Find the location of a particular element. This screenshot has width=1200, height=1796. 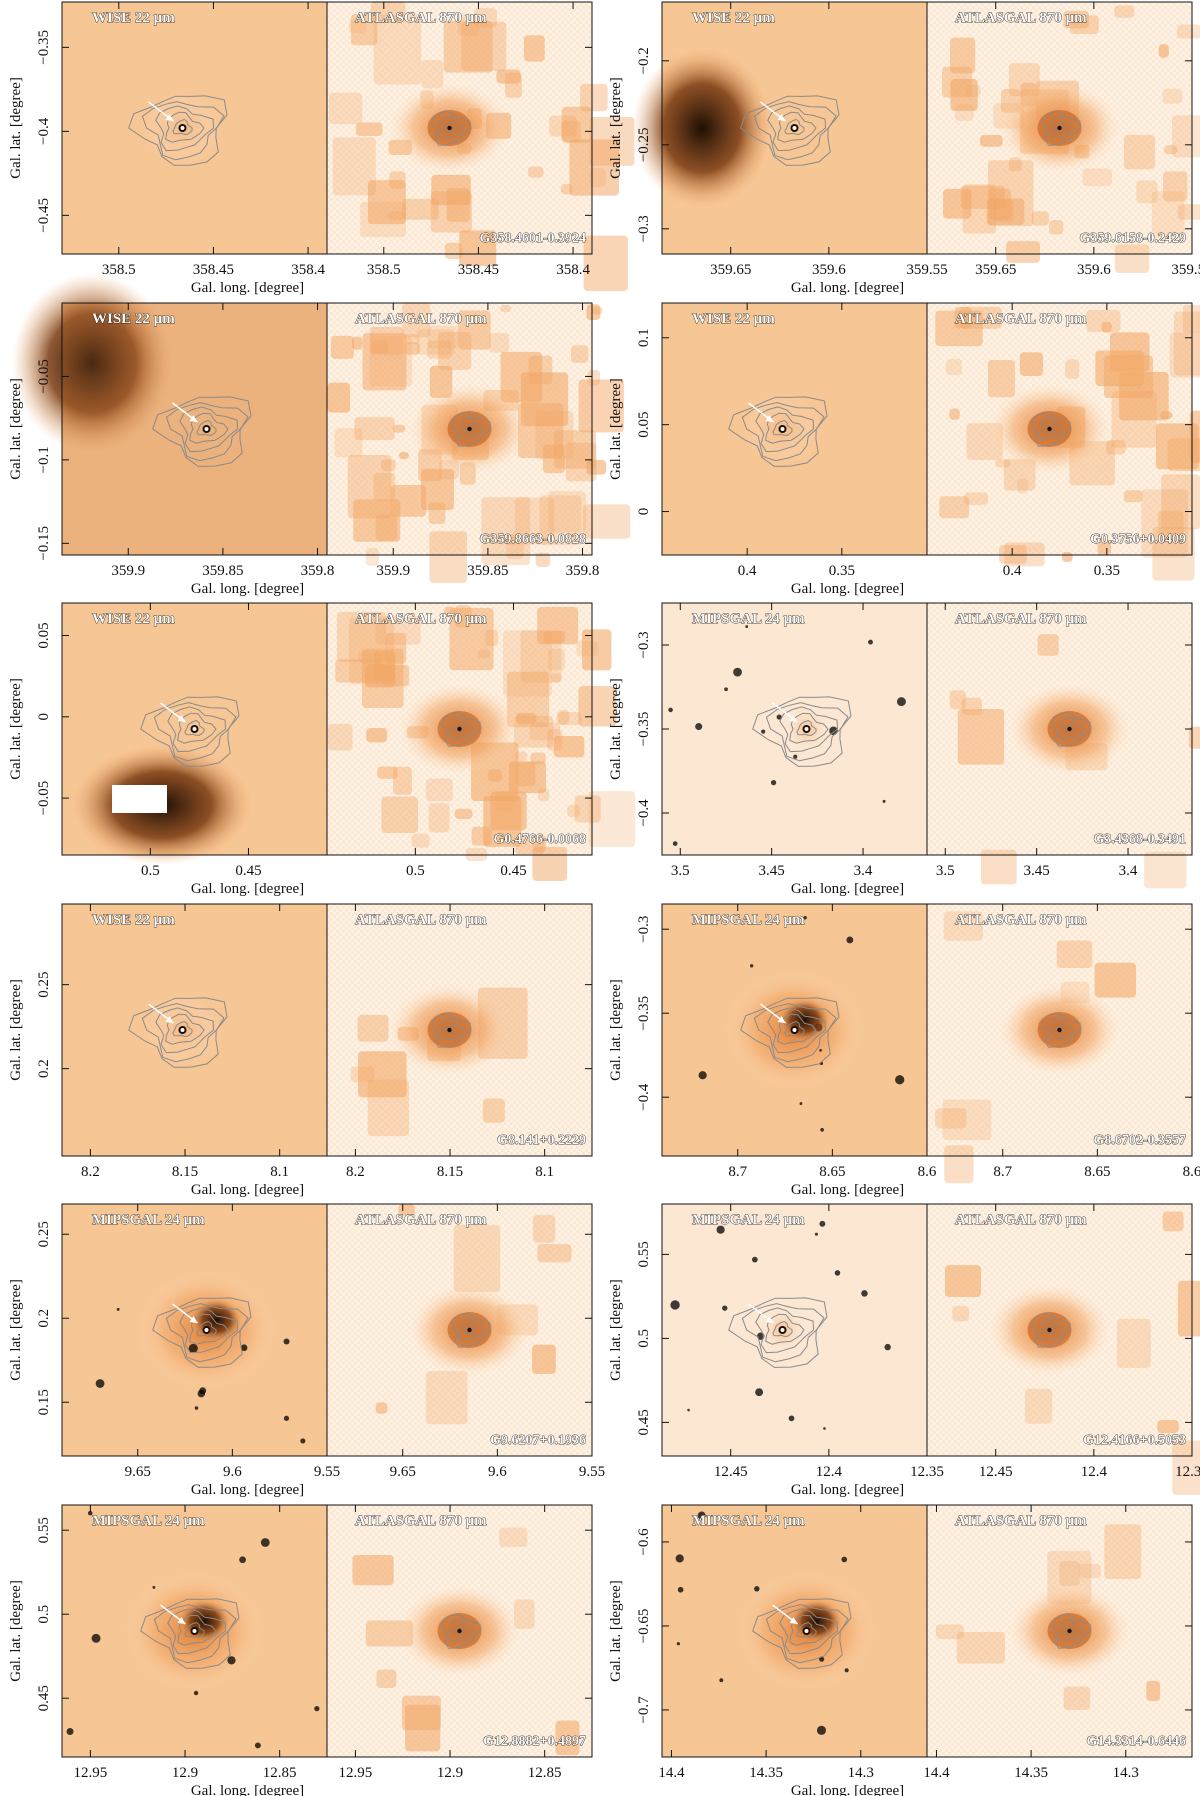

y-tick-label: 0.15 is located at coordinates (44, 1402).